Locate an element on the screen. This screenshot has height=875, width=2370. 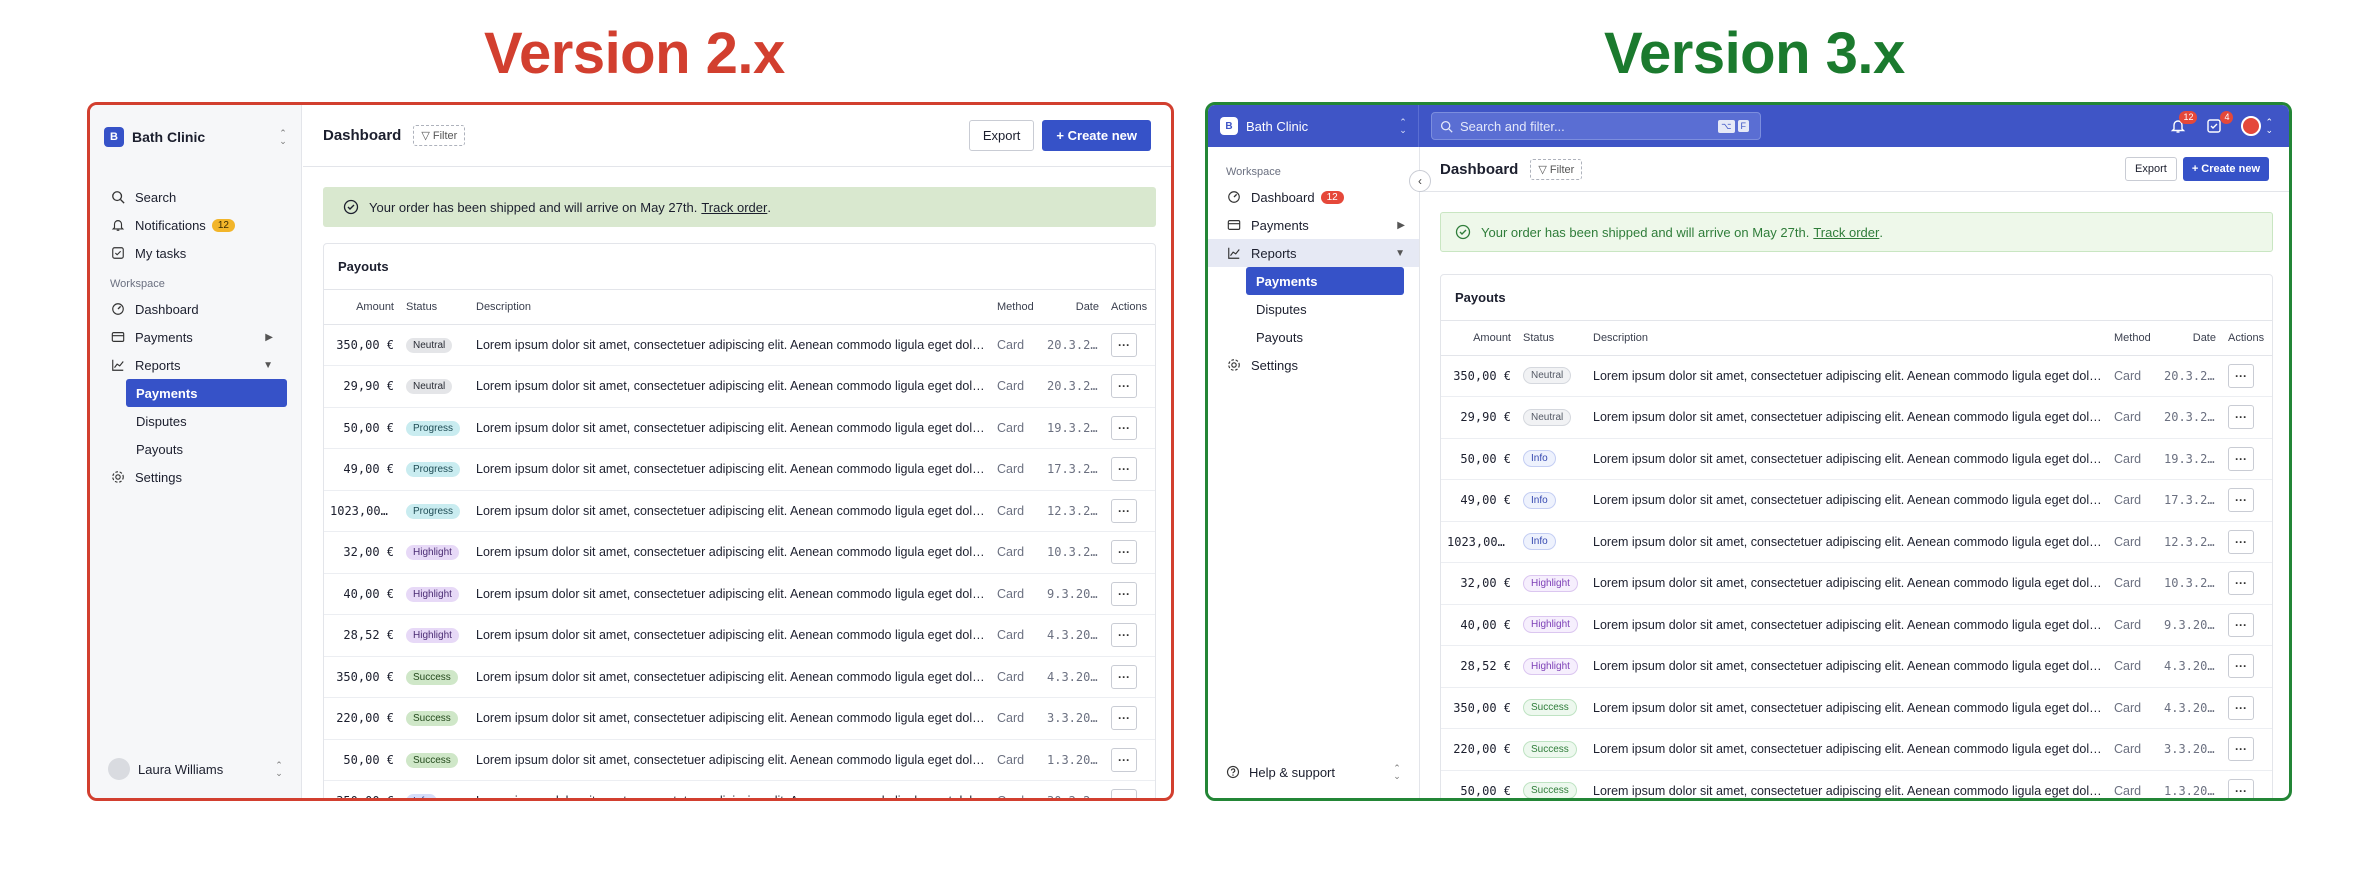
sidebar-item-search: Search is located at coordinates (195, 197).